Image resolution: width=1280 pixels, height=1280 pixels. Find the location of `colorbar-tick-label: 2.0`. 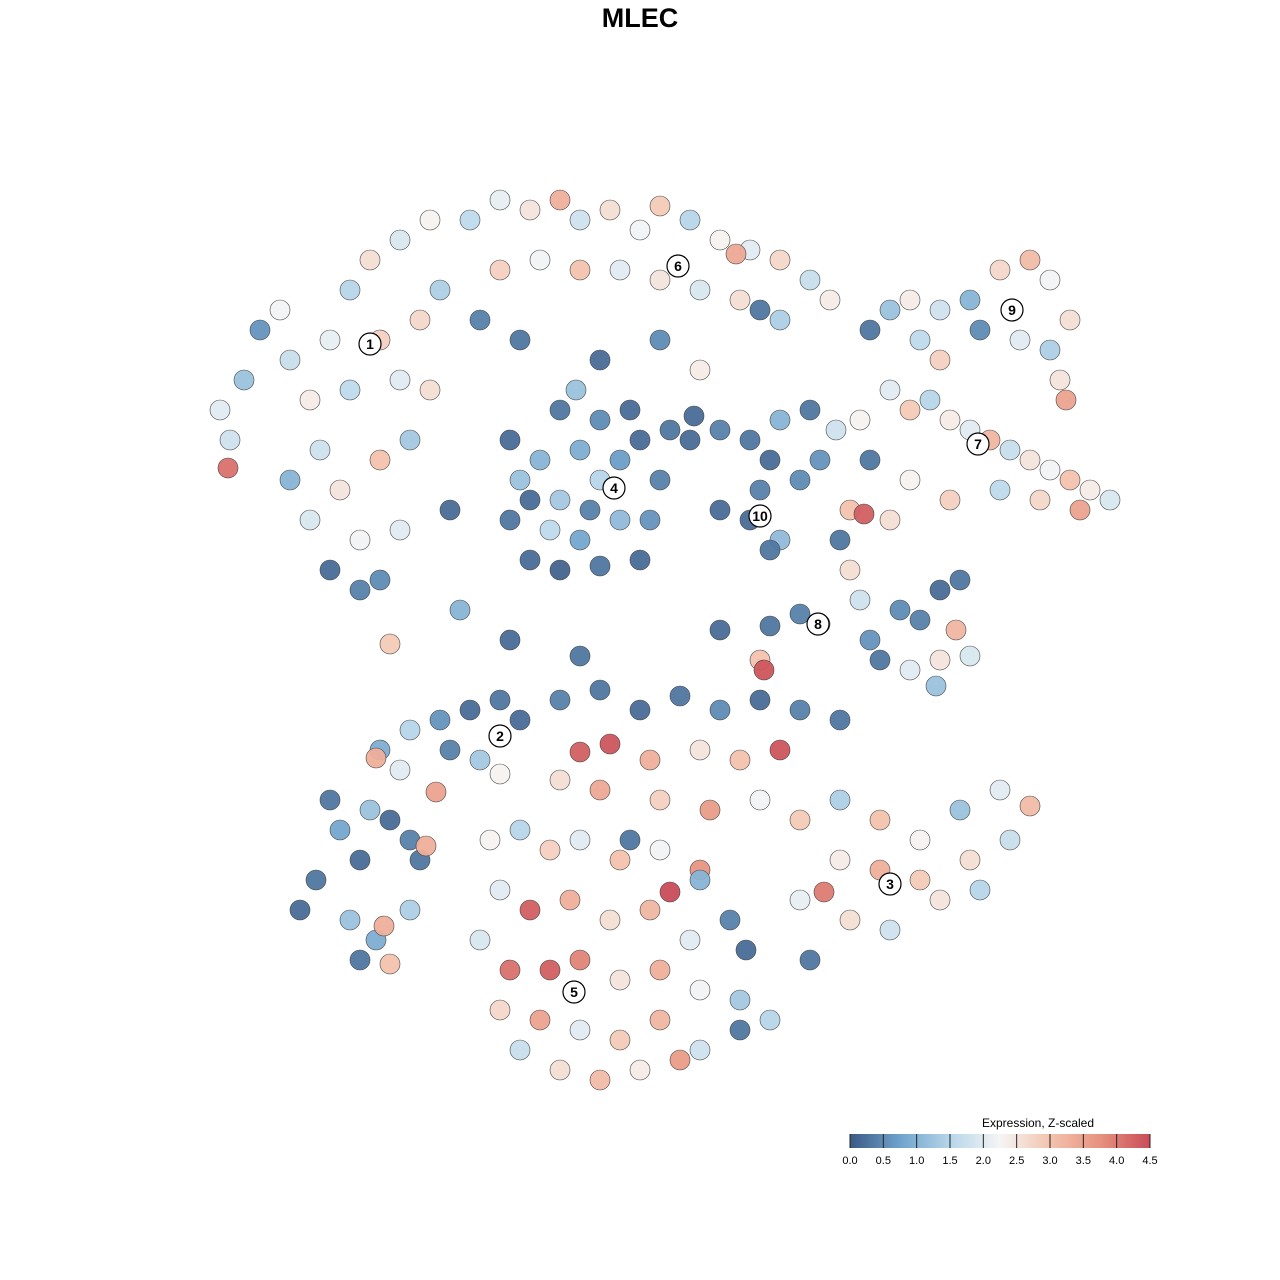

colorbar-tick-label: 2.0 is located at coordinates (983, 1161).